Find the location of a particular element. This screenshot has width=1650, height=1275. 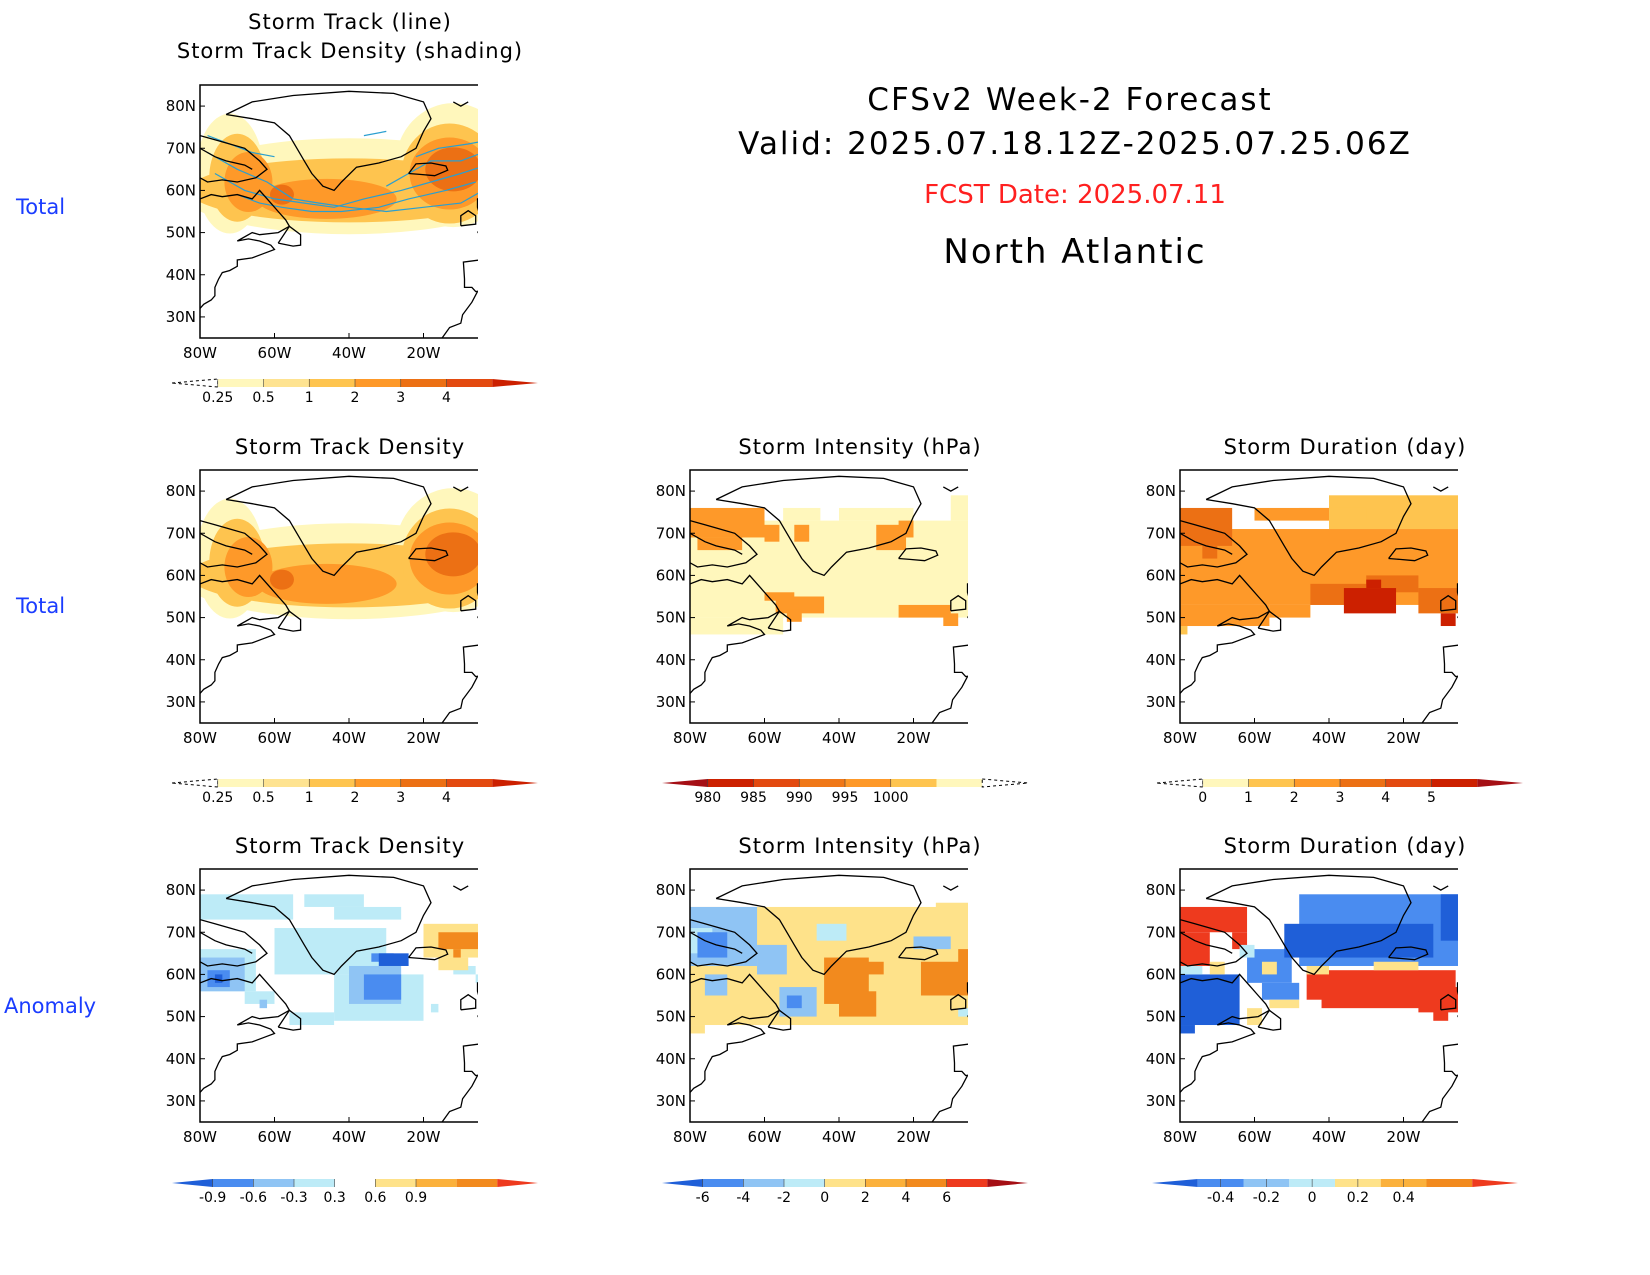

colorbar-label: 0 is located at coordinates (824, 1198).